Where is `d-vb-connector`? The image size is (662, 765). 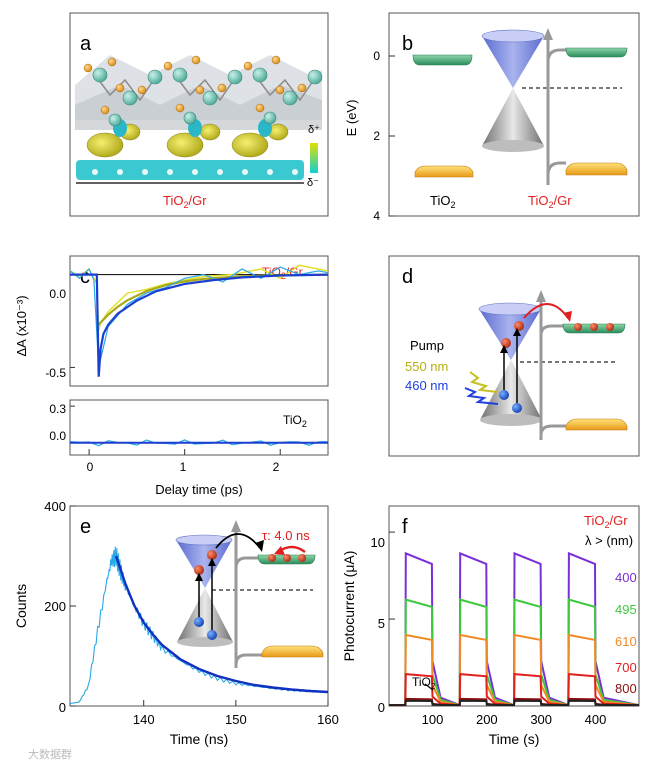
d-vb-connector is located at coordinates (552, 430).